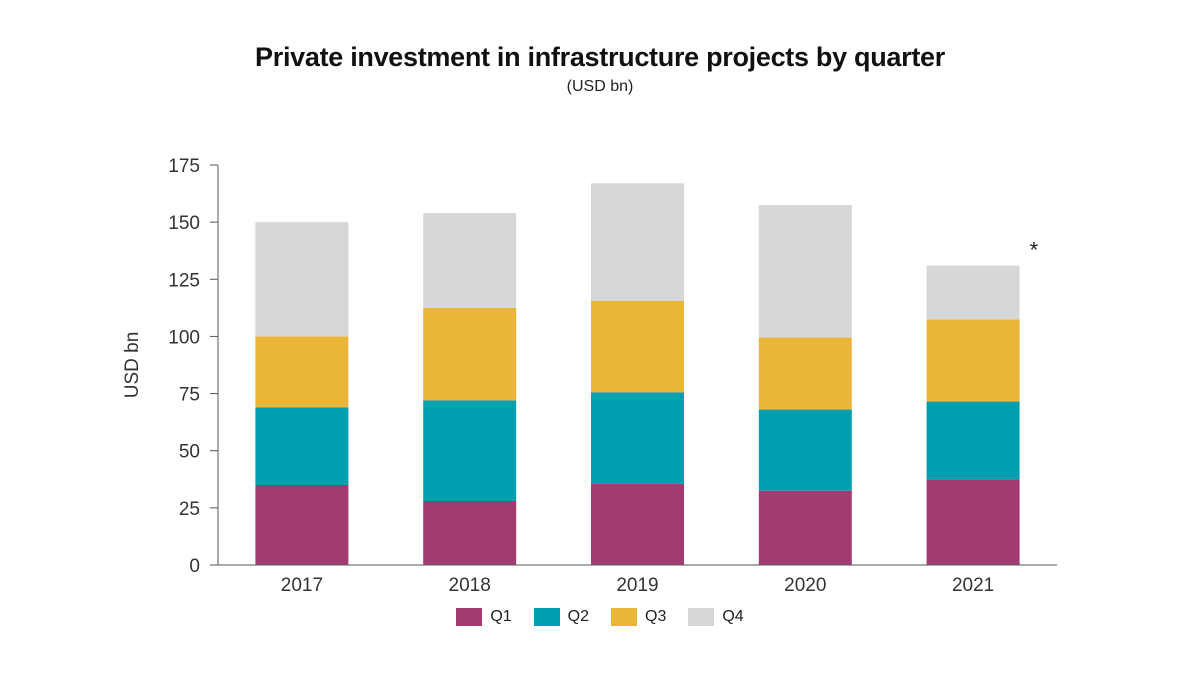  What do you see at coordinates (184, 223) in the screenshot?
I see `y-tick-label: 150` at bounding box center [184, 223].